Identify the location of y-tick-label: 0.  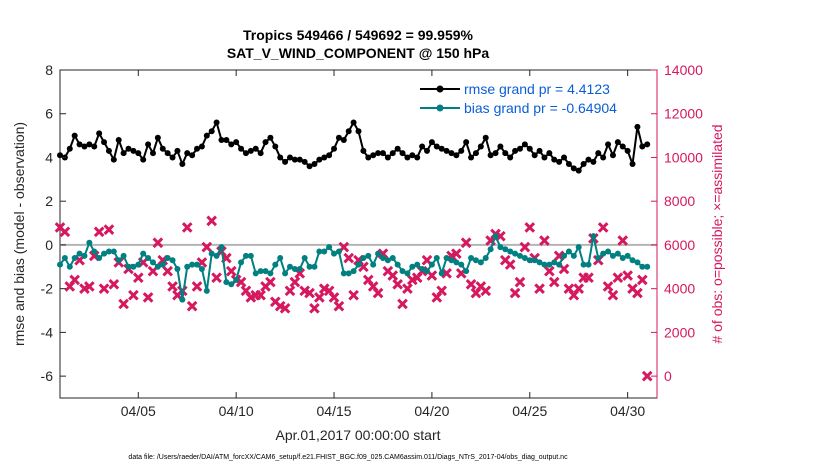
(49, 245).